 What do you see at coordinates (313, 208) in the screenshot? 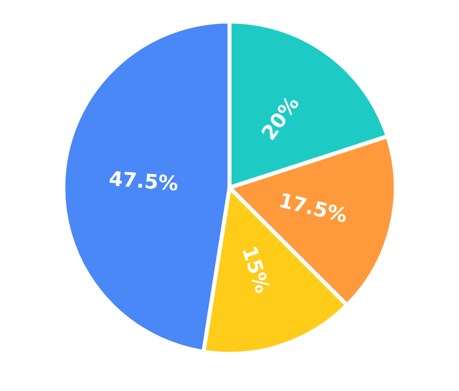
I see `data-label: 17.5%` at bounding box center [313, 208].